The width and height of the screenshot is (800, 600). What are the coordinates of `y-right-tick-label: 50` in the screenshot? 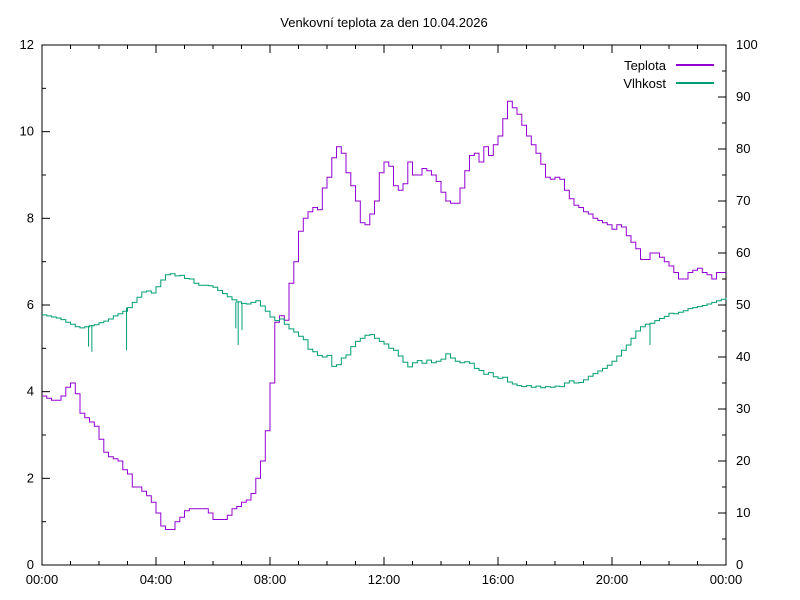 It's located at (743, 304).